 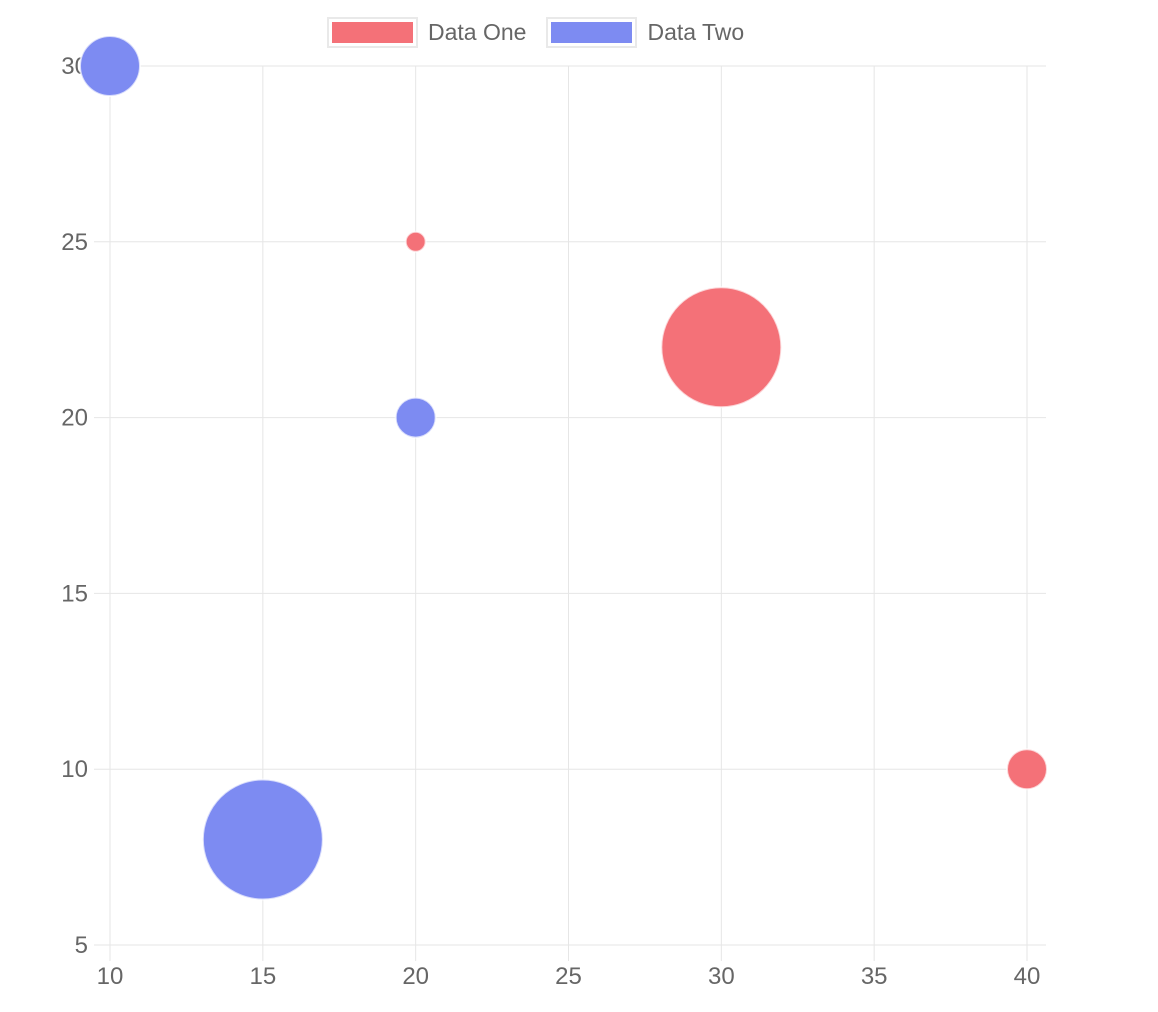 I want to click on legend-swatch-data-one, so click(x=372, y=32).